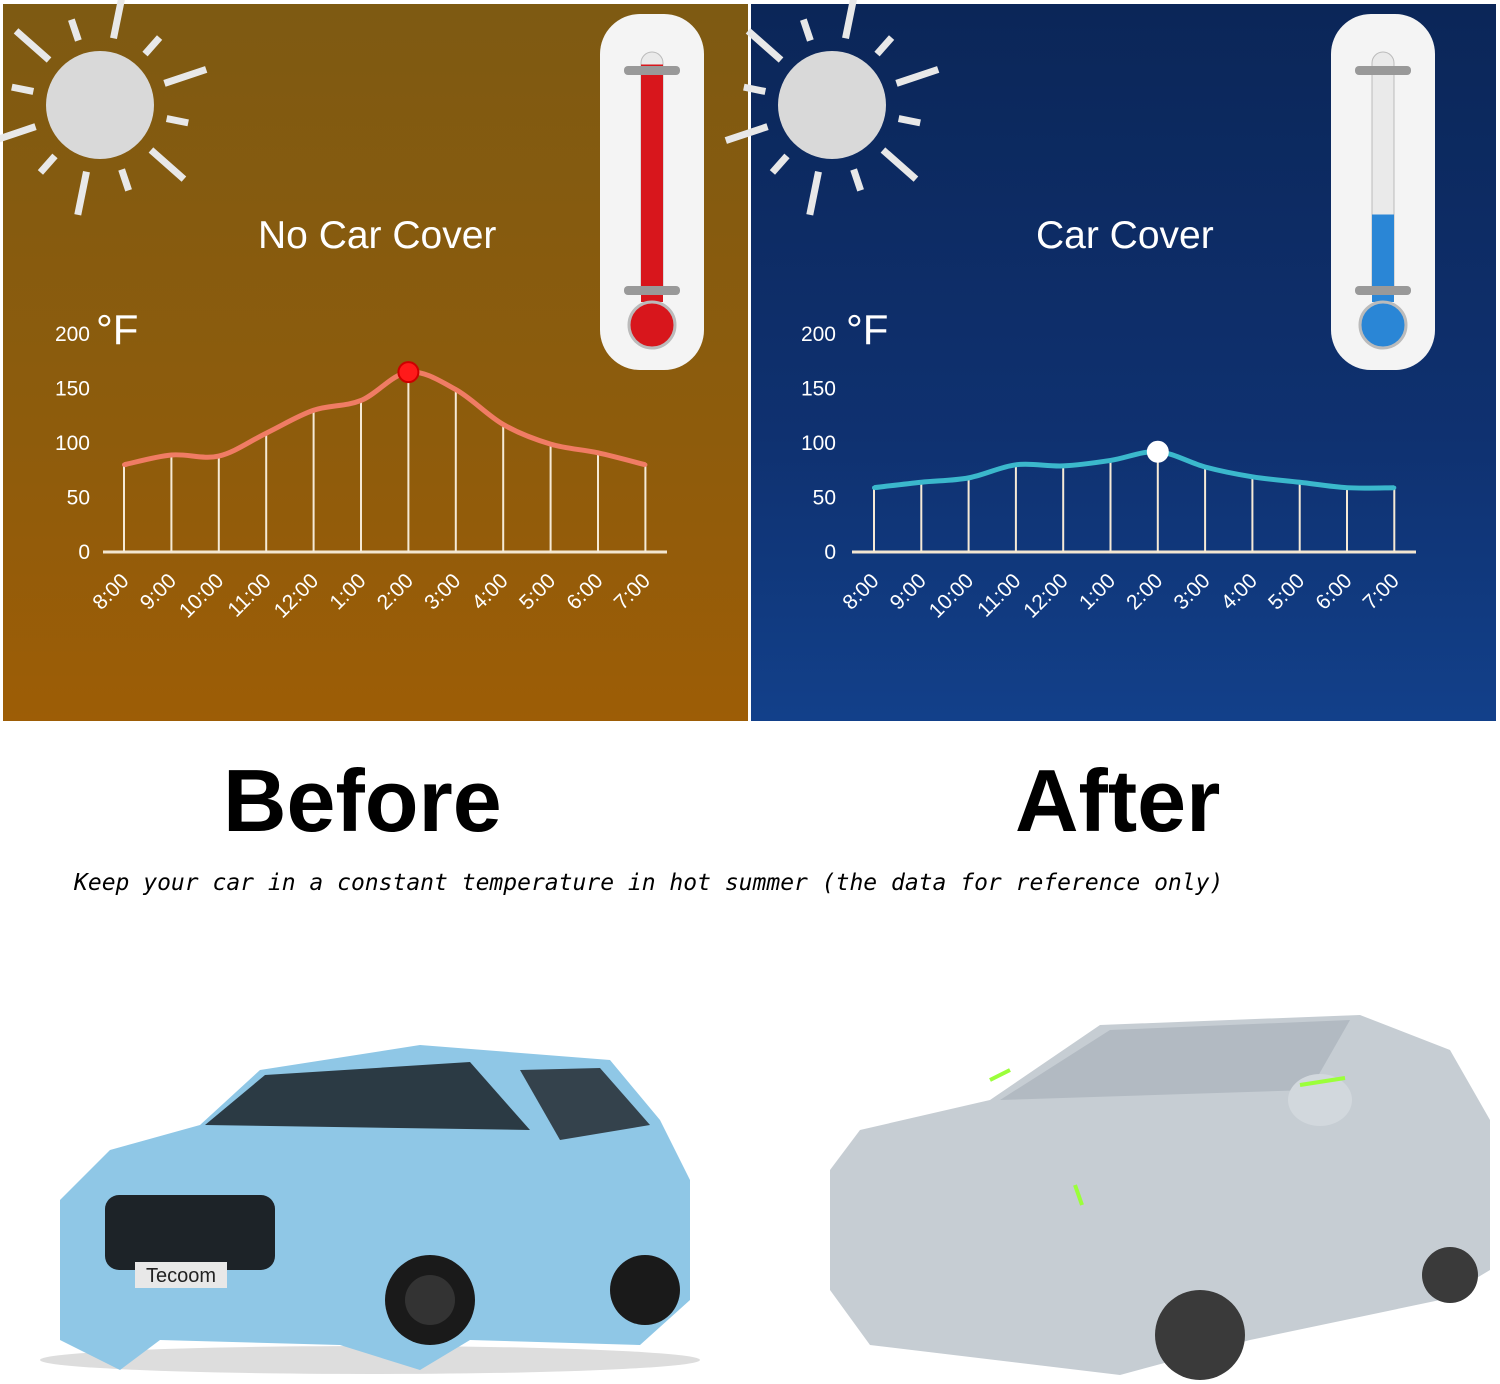 Image resolution: width=1500 pixels, height=1384 pixels. What do you see at coordinates (181, 1276) in the screenshot?
I see `logo-text: Tecoom` at bounding box center [181, 1276].